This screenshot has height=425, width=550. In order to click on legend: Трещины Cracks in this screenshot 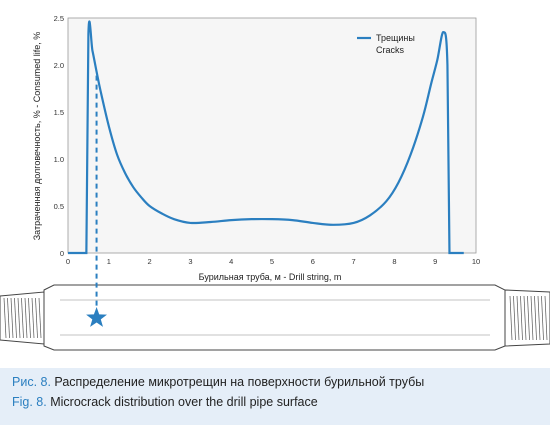, I will do `click(386, 44)`.